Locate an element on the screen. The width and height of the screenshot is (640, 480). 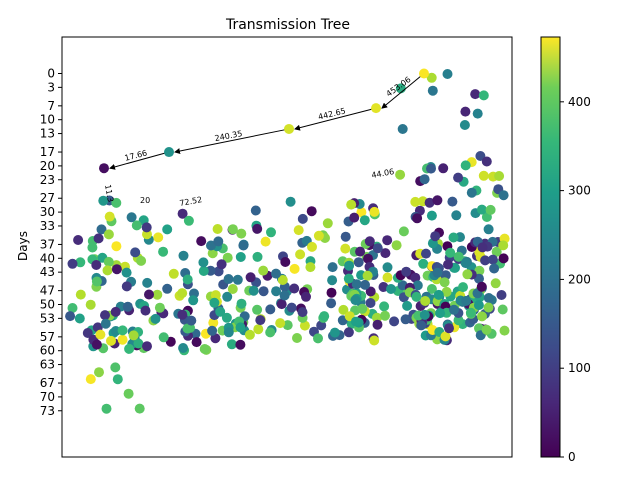
y-tick-label: 47 is located at coordinates (47, 291).